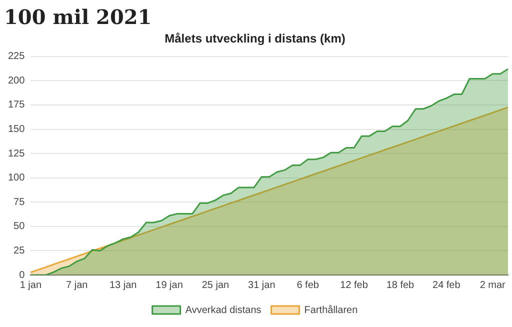 The image size is (512, 327). I want to click on x-tick-label: 2 mar, so click(493, 285).